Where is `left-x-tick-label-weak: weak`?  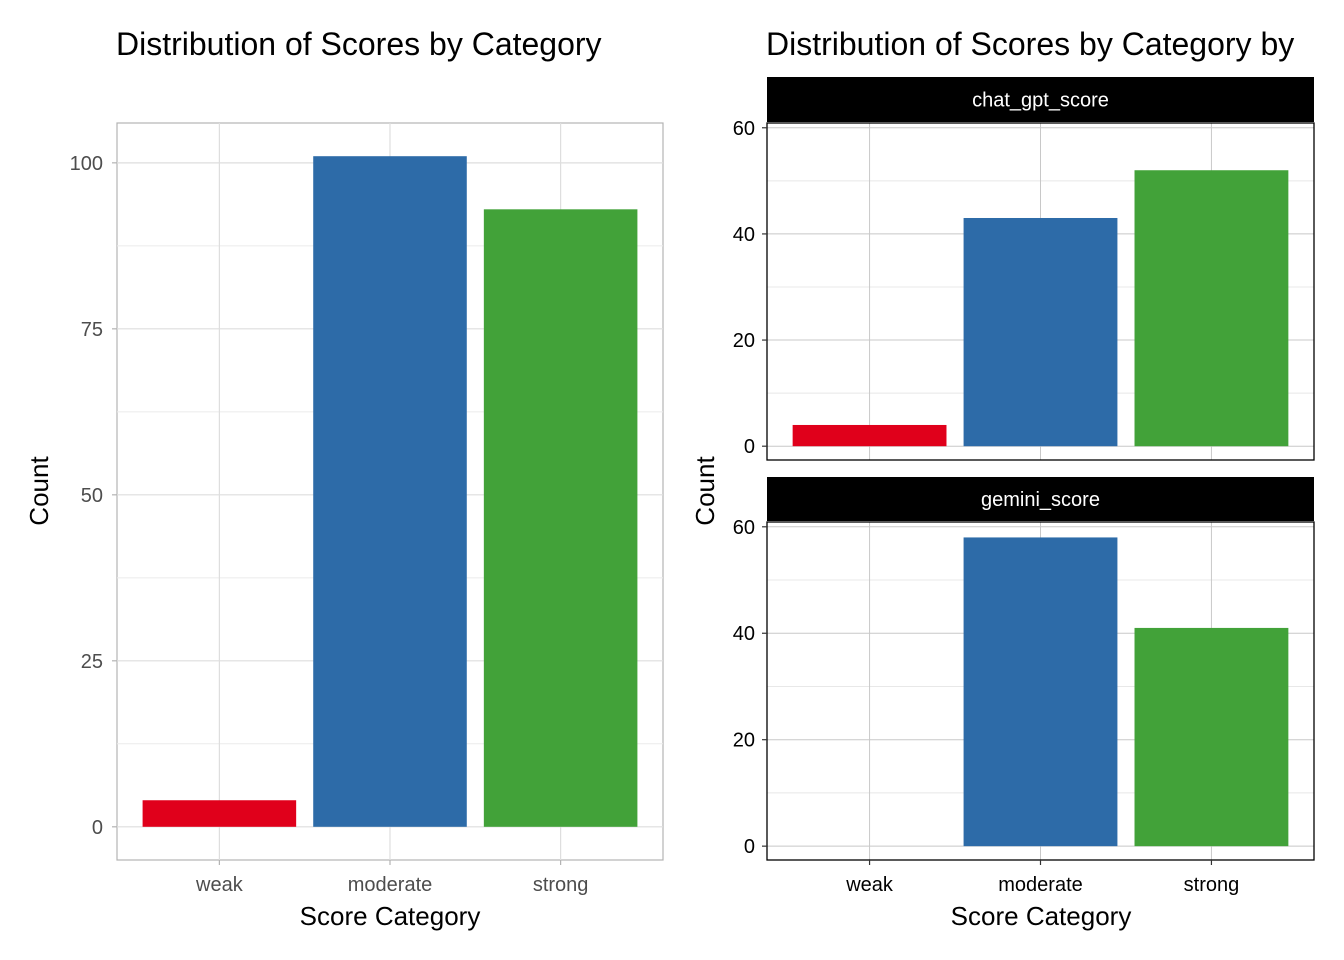
left-x-tick-label-weak: weak is located at coordinates (219, 885).